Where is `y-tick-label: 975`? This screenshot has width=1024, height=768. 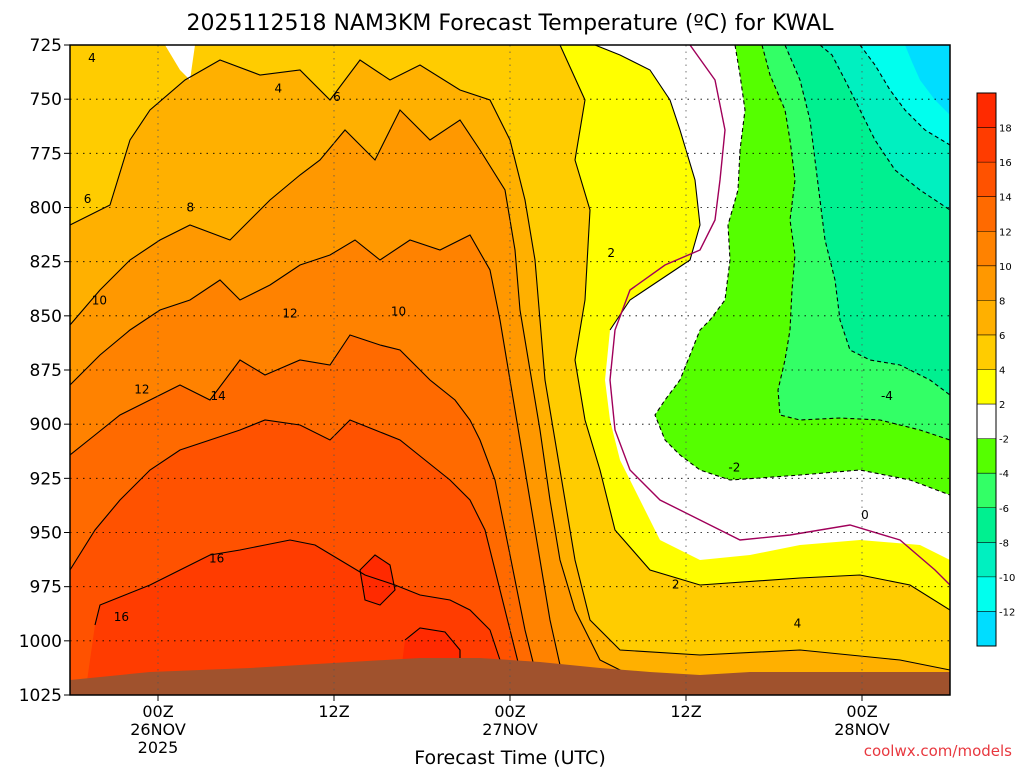
y-tick-label: 975 is located at coordinates (46, 588).